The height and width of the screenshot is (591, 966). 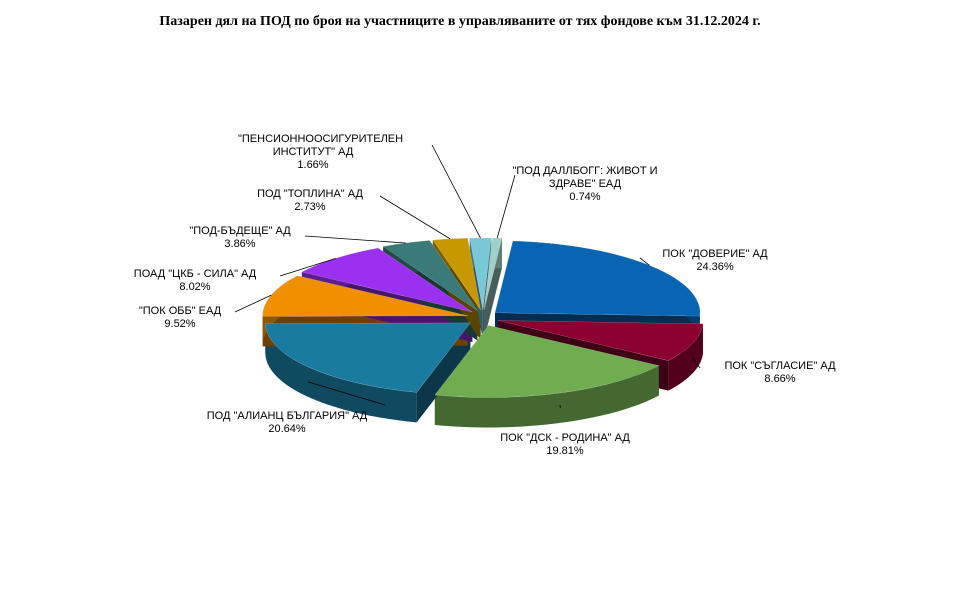 What do you see at coordinates (780, 366) in the screenshot?
I see `category-label: ПОК "СЪГЛАСИЕ" АД` at bounding box center [780, 366].